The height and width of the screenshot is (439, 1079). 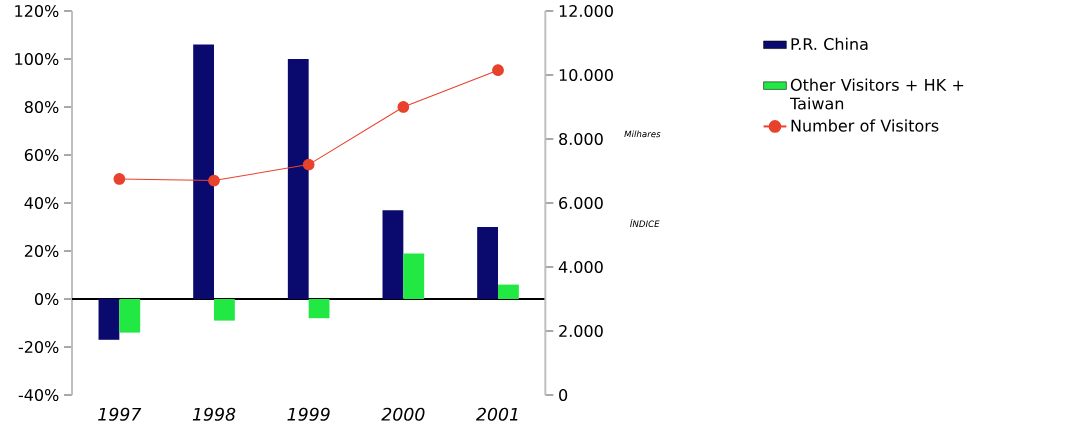 I want to click on x-tick-label: 2001, so click(x=497, y=414).